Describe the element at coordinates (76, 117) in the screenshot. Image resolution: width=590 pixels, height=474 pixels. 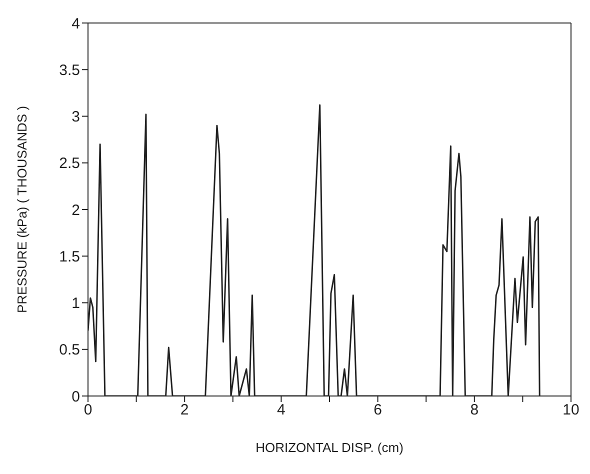
I see `y-tick-label: 3` at that location.